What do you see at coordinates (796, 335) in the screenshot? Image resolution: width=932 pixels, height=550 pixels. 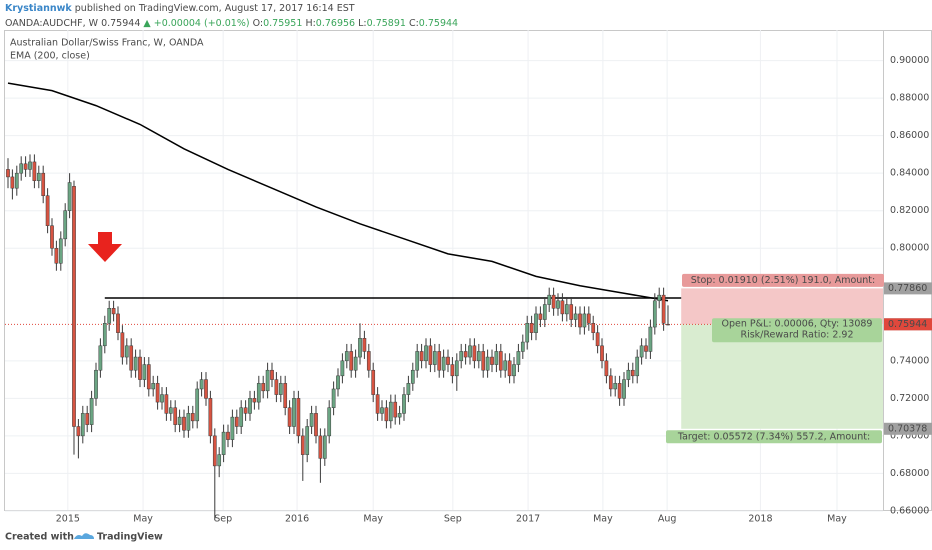 I see `position-label: Risk/Reward Ratio: 2.92` at bounding box center [796, 335].